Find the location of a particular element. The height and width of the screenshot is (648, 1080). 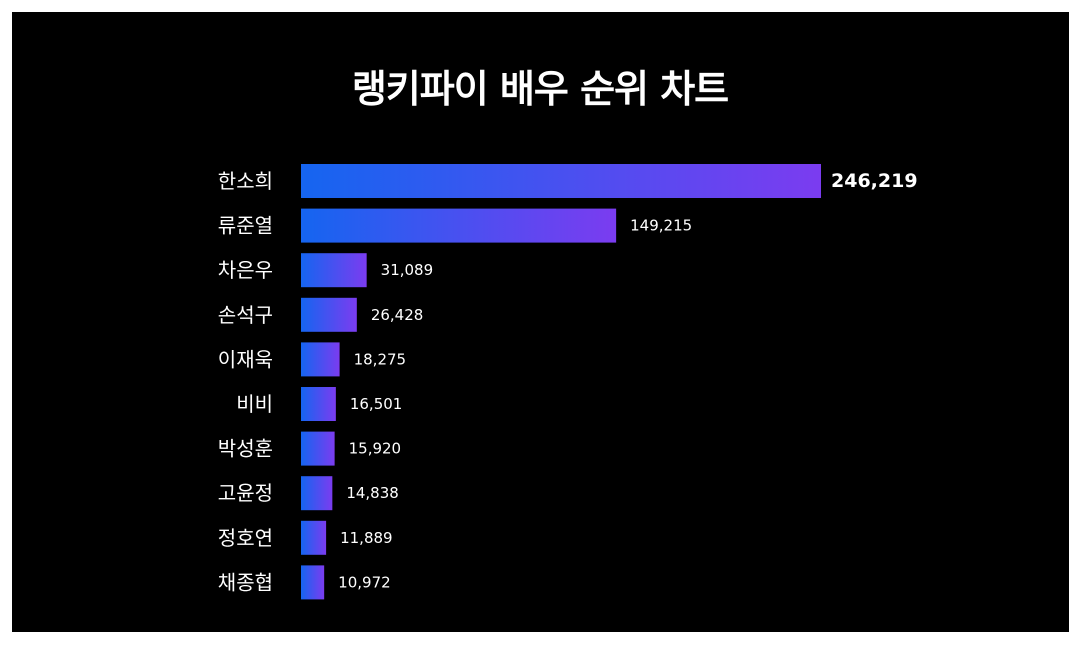

value-label-8: 14,838 is located at coordinates (372, 493).